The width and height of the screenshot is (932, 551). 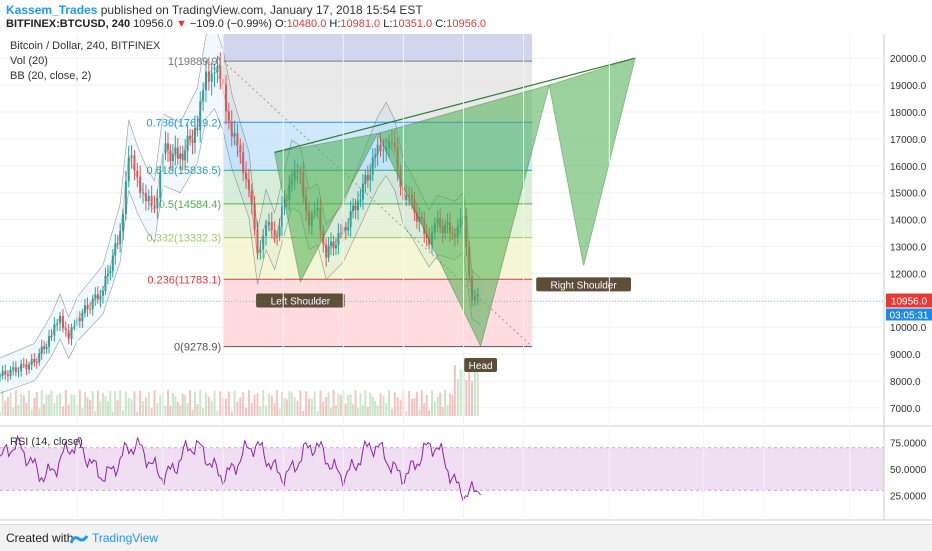 I want to click on low-label: L:, so click(x=388, y=24).